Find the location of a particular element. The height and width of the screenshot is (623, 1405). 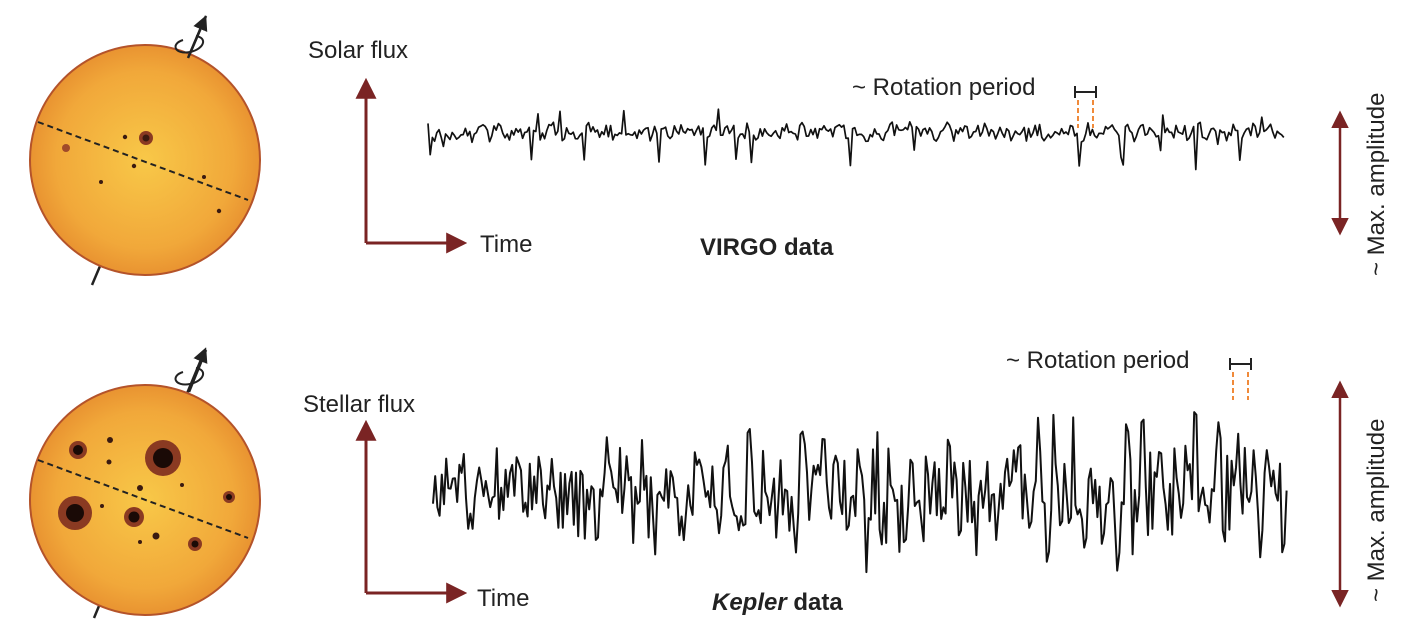

starspots is located at coordinates (146, 494).